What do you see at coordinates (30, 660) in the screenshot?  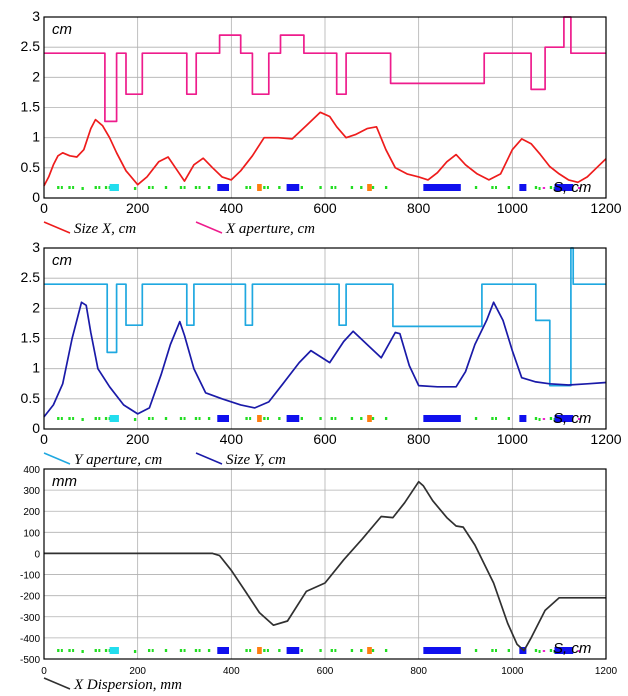 I see `y-tick-label: -500` at bounding box center [30, 660].